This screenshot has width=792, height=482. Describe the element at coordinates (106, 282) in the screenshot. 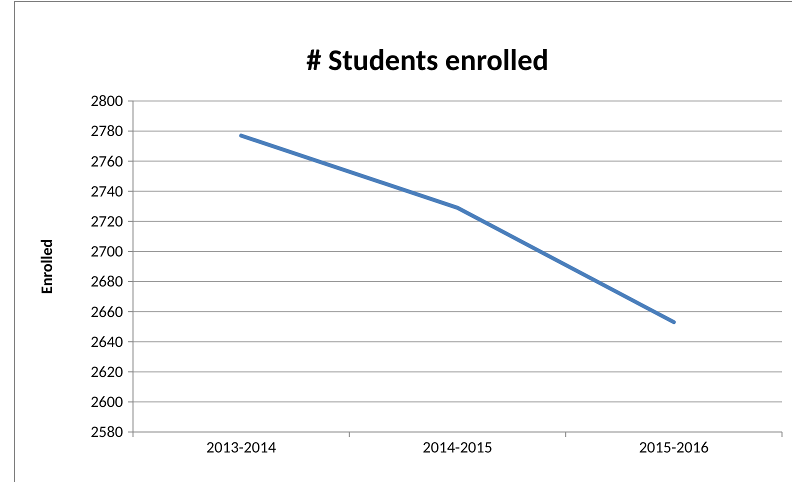

I see `y-tick-label: 2680` at that location.